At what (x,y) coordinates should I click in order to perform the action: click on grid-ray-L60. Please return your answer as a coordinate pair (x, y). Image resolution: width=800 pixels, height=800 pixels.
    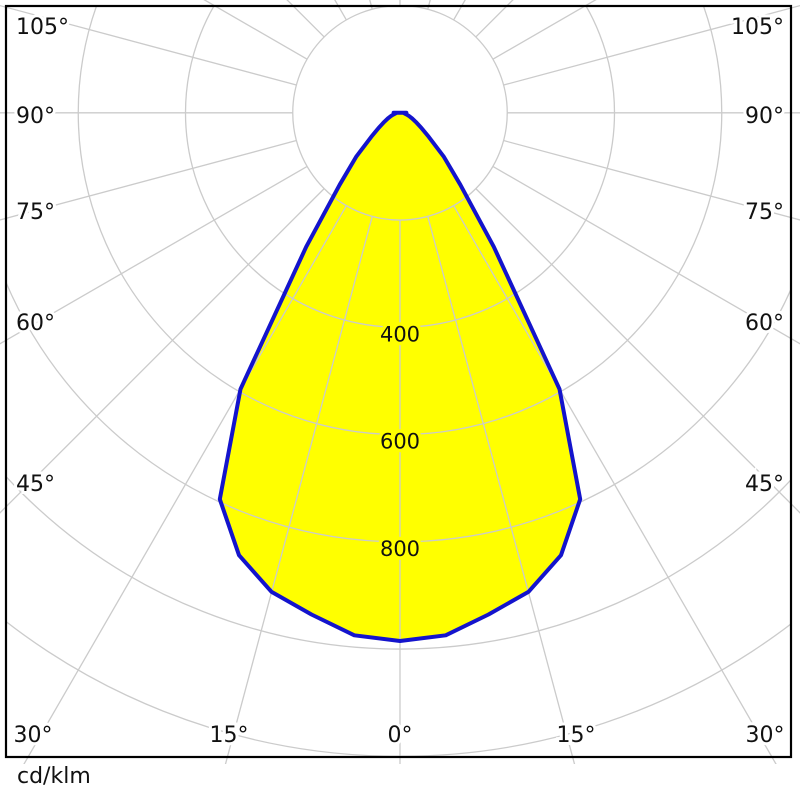
    Looking at the image, I should click on (154, 255).